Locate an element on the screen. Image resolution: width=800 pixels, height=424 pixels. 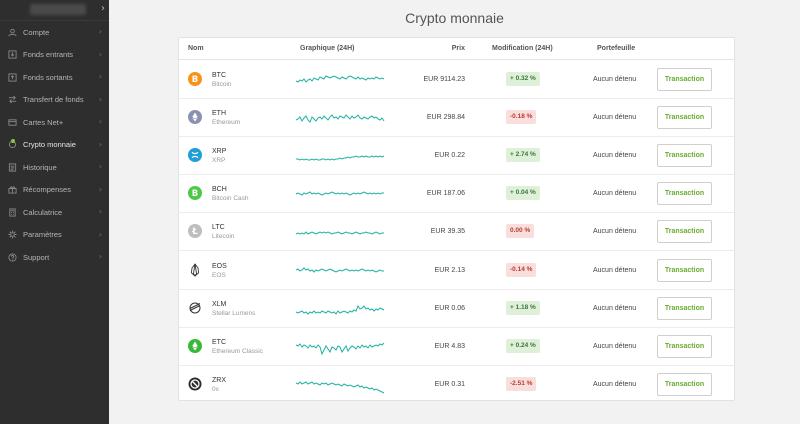
sidebar-item-fonds-entrants: Fonds entrants › is located at coordinates (54, 55).